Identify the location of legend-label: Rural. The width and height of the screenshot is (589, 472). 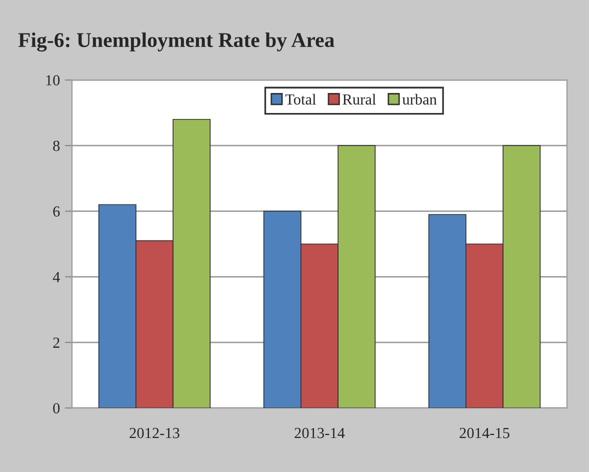
(359, 99).